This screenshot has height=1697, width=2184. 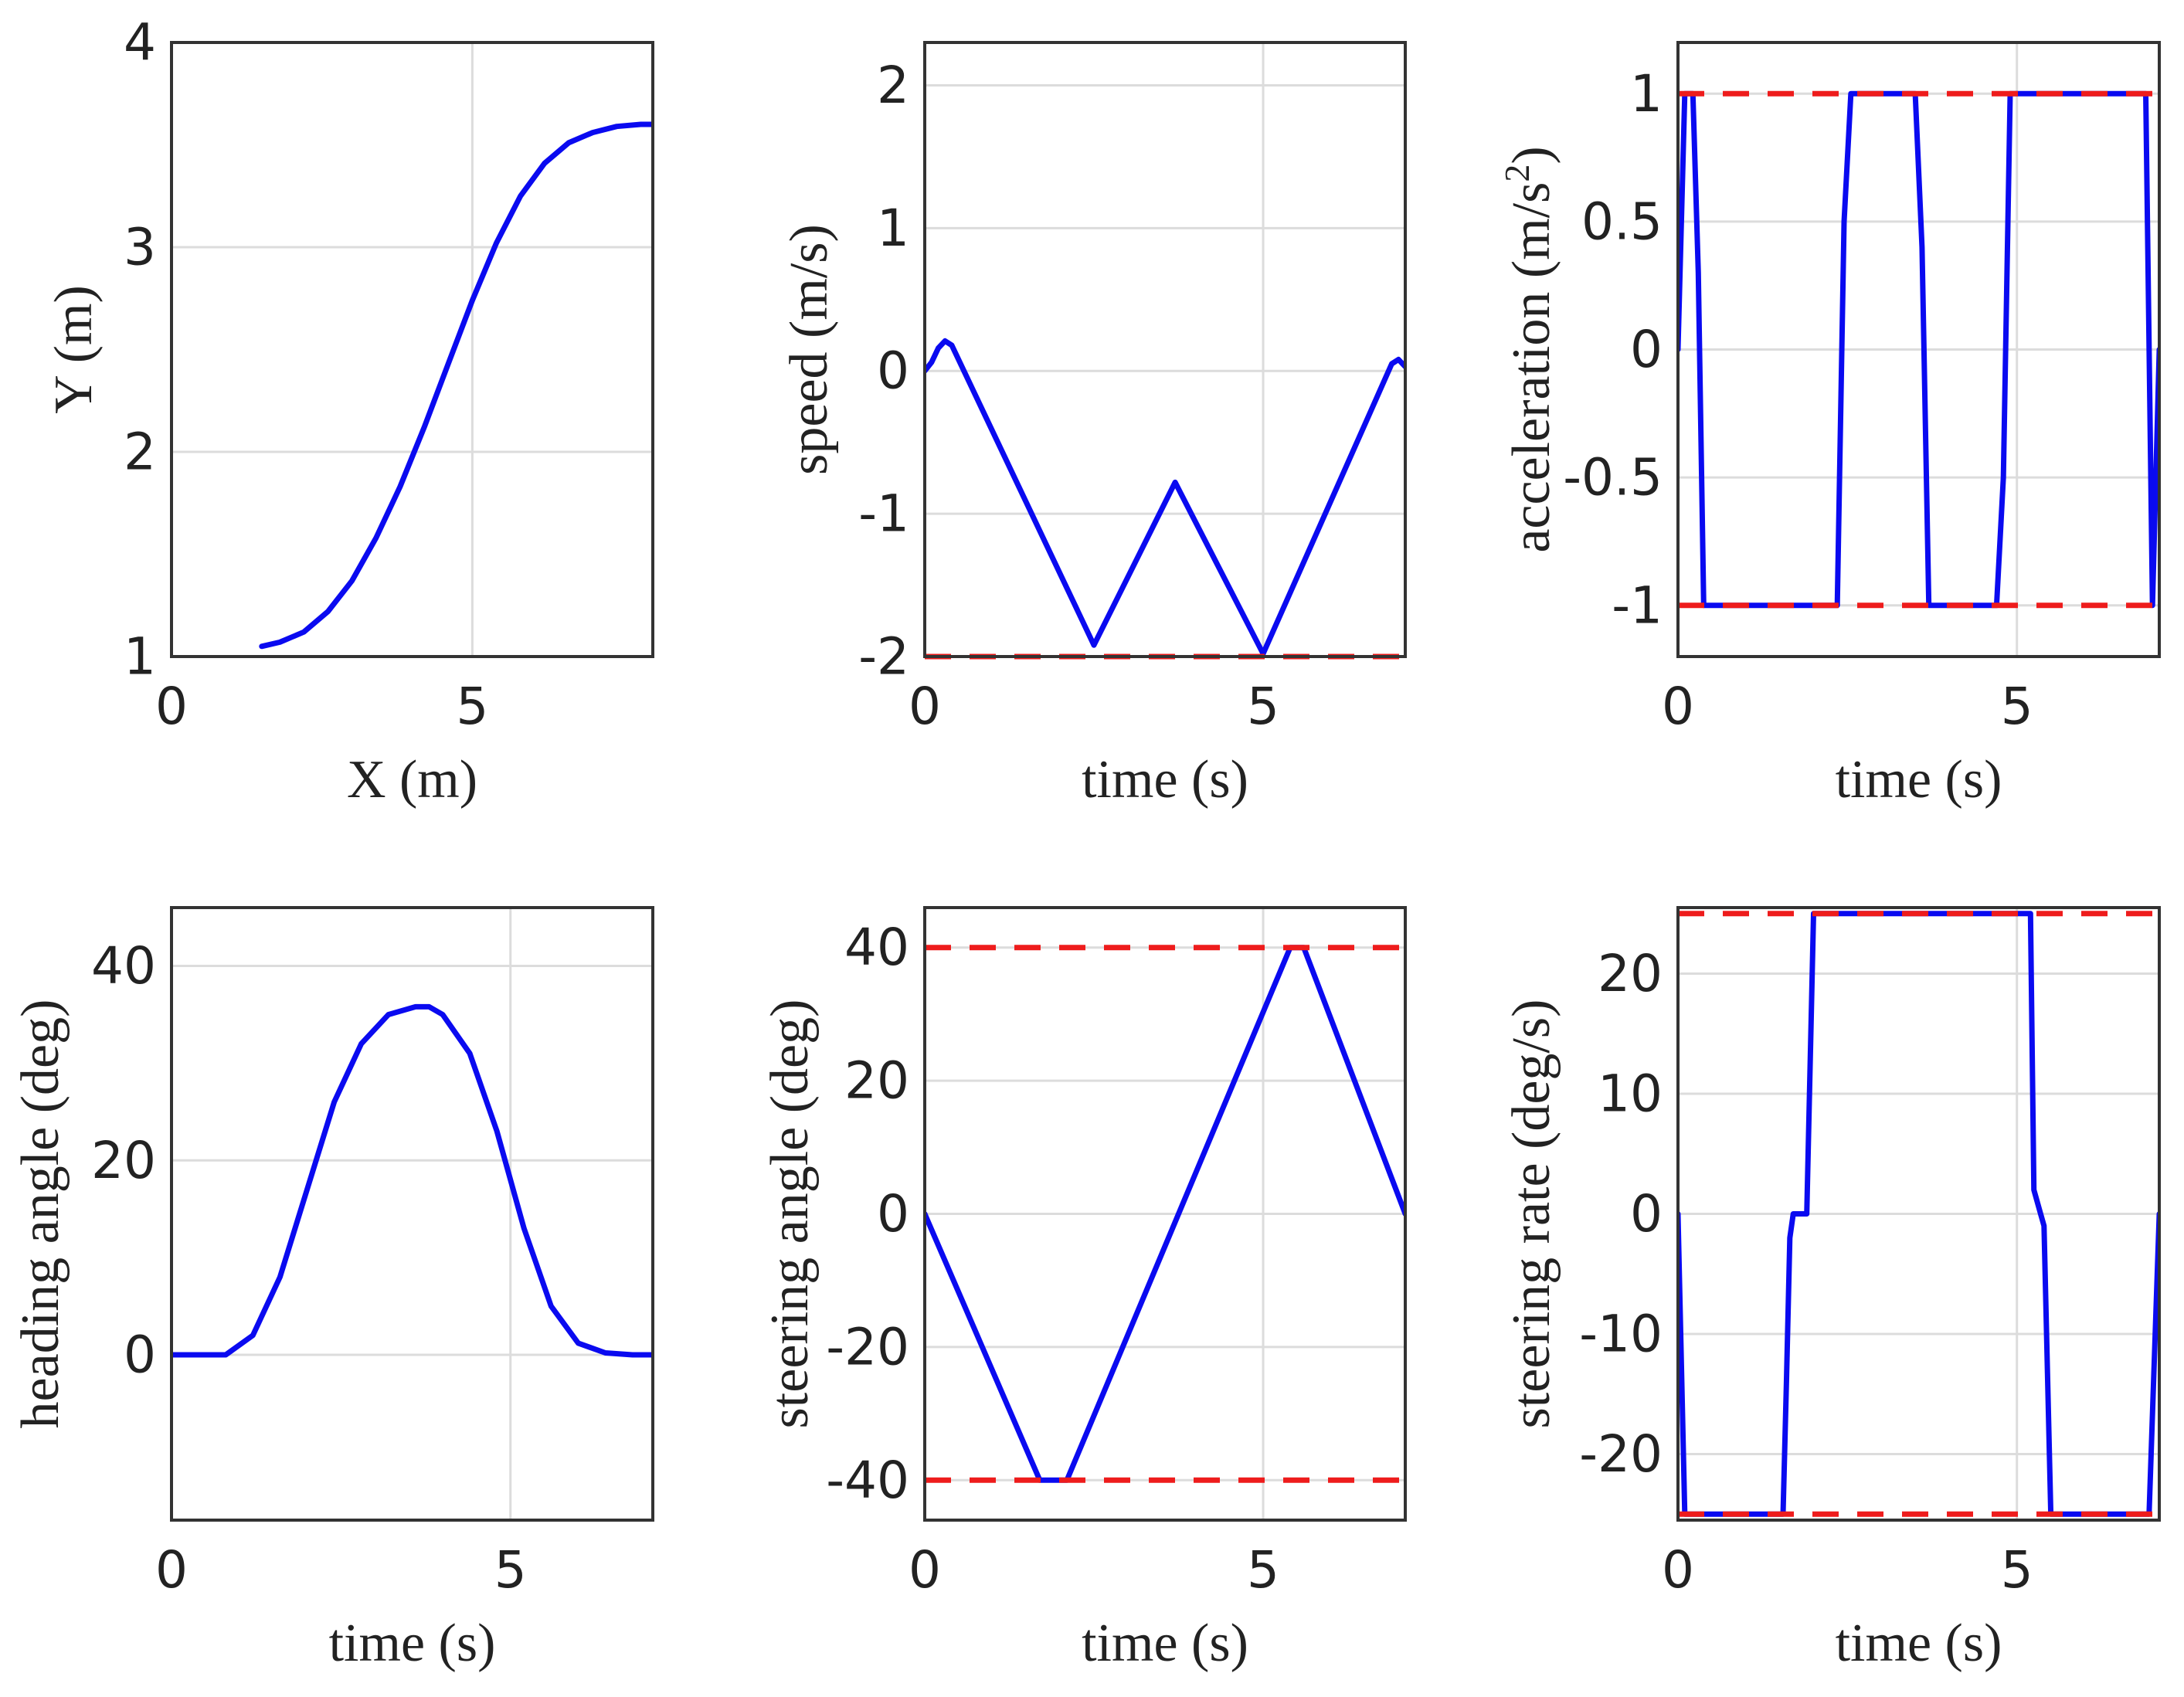 What do you see at coordinates (1622, 221) in the screenshot?
I see `y-tick-label: 0.5` at bounding box center [1622, 221].